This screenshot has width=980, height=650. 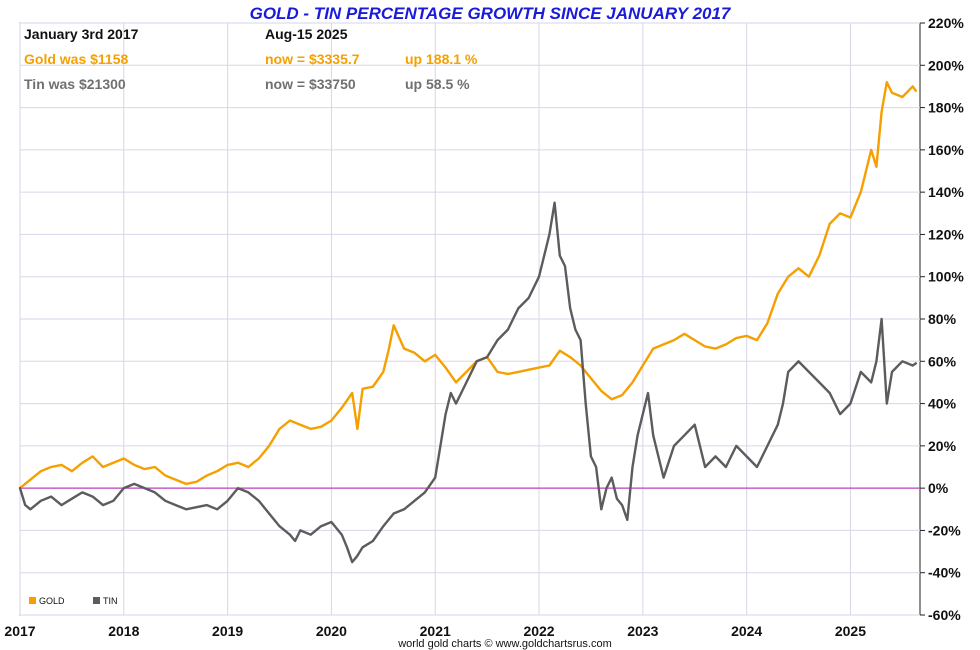 What do you see at coordinates (946, 23) in the screenshot?
I see `y-tick-label: 220%` at bounding box center [946, 23].